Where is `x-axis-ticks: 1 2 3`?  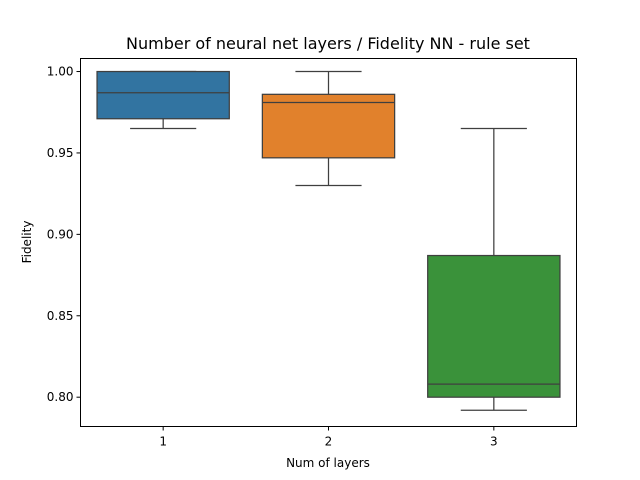
x-axis-ticks: 1 2 3 is located at coordinates (328, 437).